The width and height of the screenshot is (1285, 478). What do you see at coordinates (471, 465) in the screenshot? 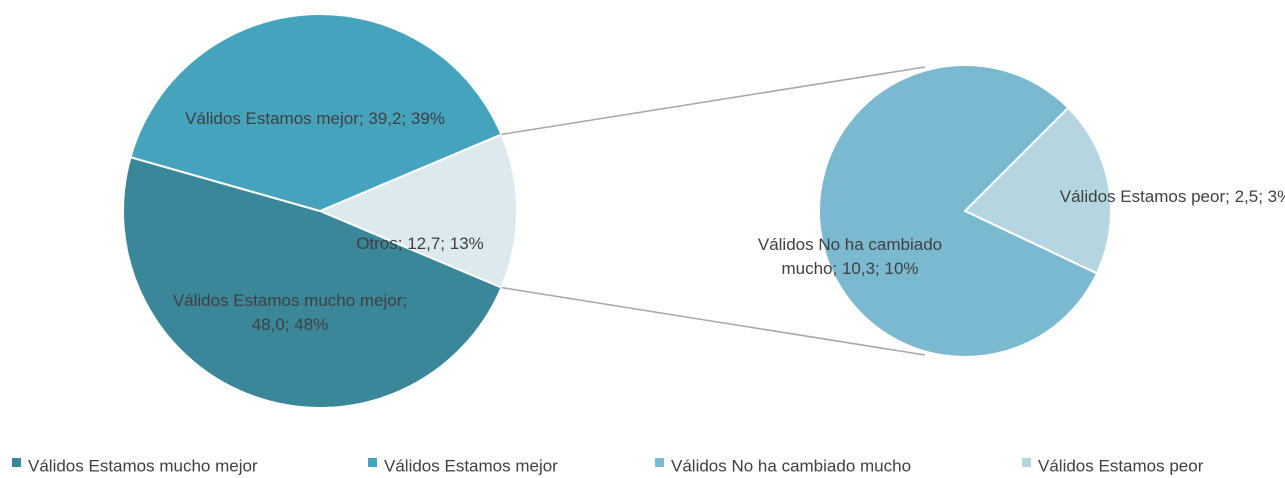
I see `legend-label: Válidos Estamos mejor` at bounding box center [471, 465].